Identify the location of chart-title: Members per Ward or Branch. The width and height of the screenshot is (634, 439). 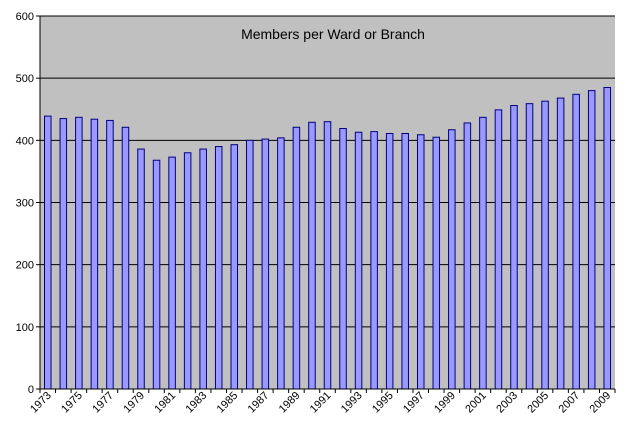
(333, 34).